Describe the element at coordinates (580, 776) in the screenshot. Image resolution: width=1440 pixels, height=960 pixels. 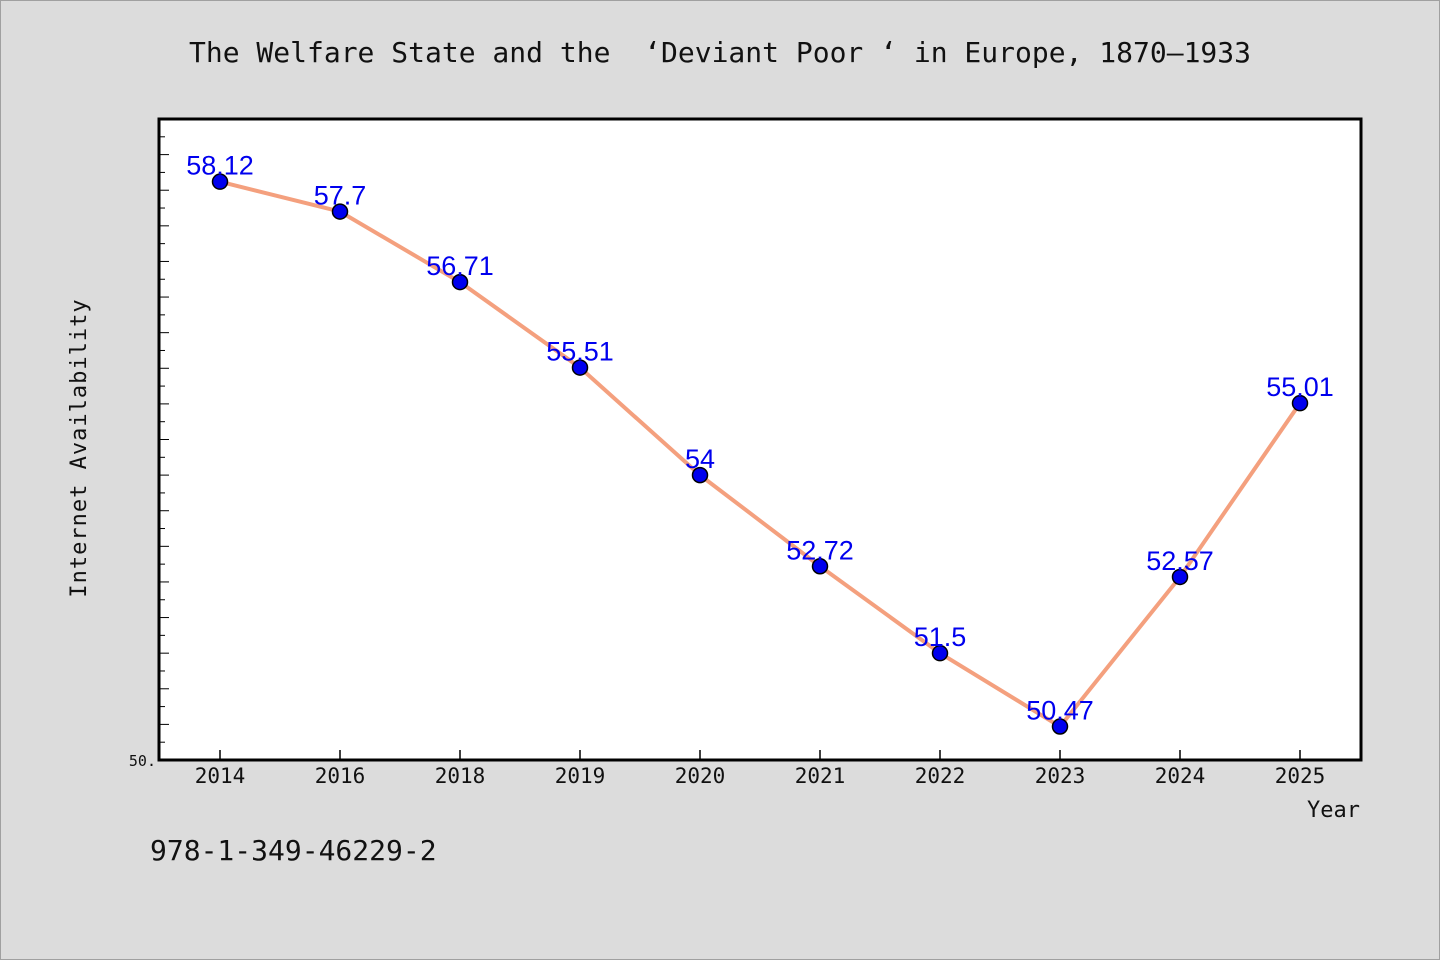
I see `x-tick-label: 2019` at that location.